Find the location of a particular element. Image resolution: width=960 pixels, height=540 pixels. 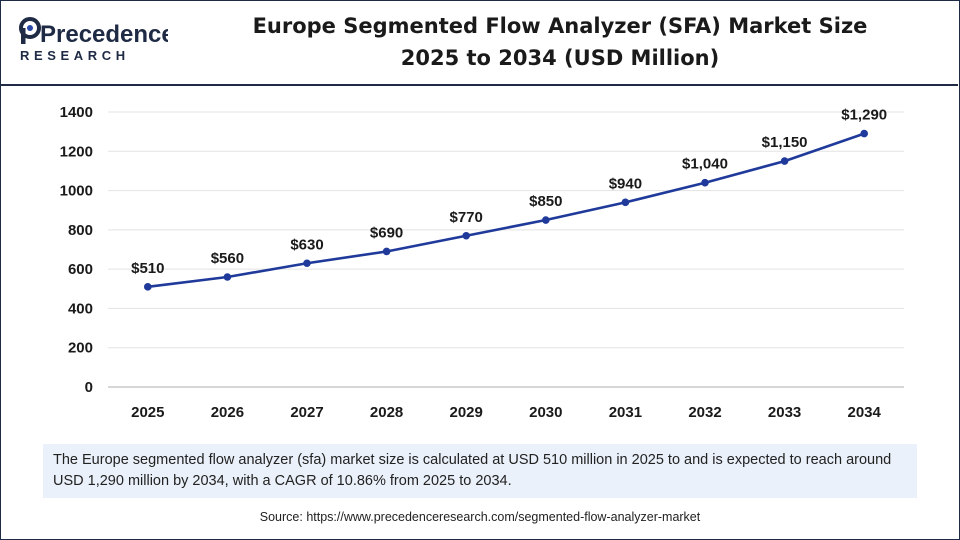

data-label: $770 is located at coordinates (466, 217).